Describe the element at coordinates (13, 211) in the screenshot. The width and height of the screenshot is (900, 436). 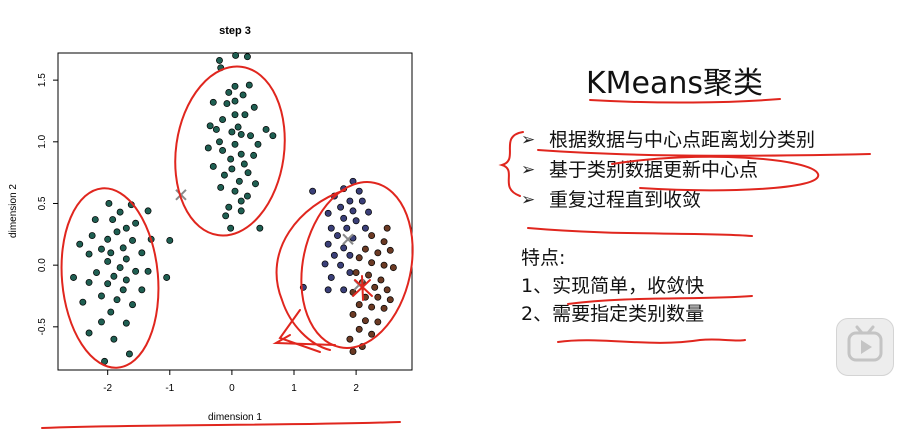
I see `y-axis-label: dimension 2` at that location.